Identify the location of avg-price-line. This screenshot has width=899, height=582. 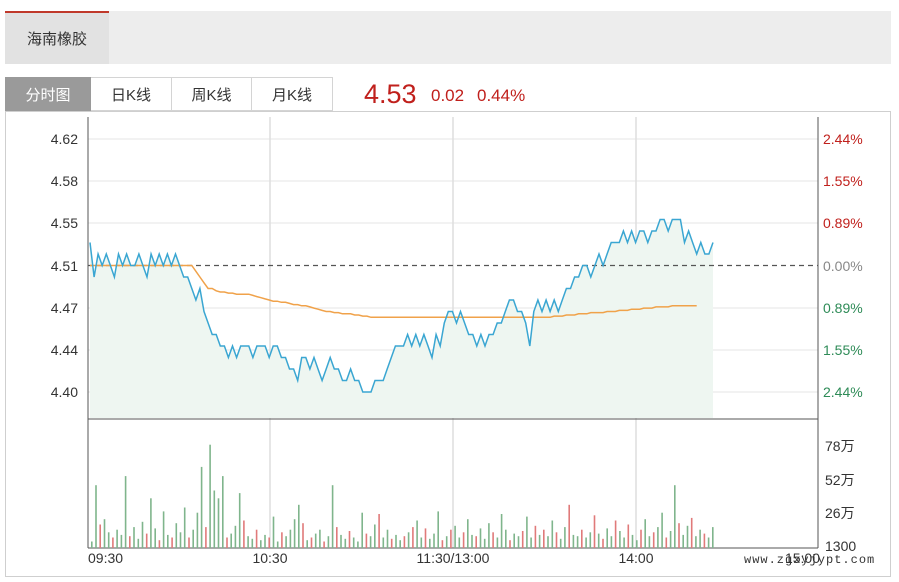
(393, 291).